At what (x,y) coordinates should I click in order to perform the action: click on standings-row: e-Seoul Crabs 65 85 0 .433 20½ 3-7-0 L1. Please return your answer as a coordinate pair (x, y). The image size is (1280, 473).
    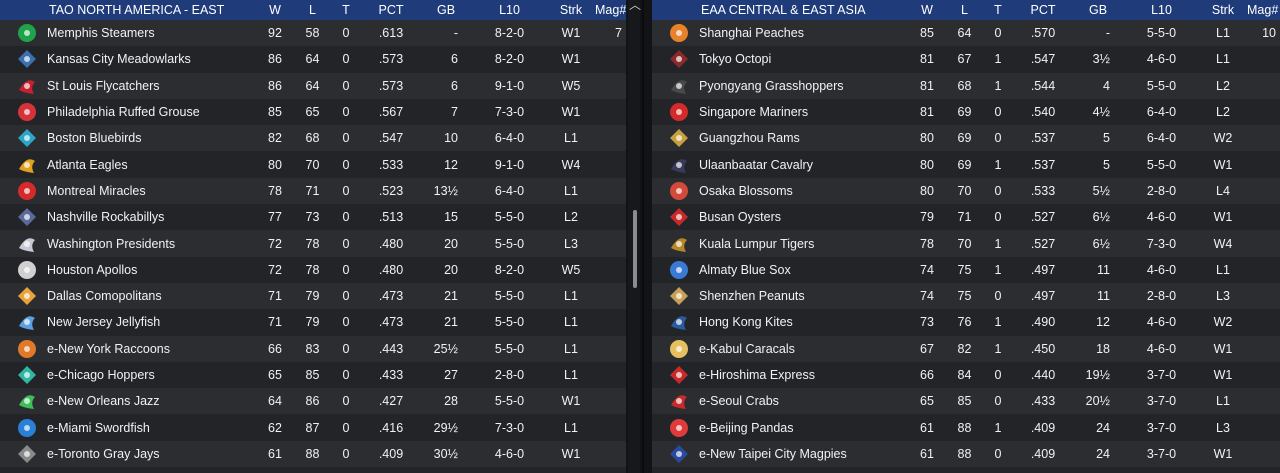
    Looking at the image, I should click on (966, 401).